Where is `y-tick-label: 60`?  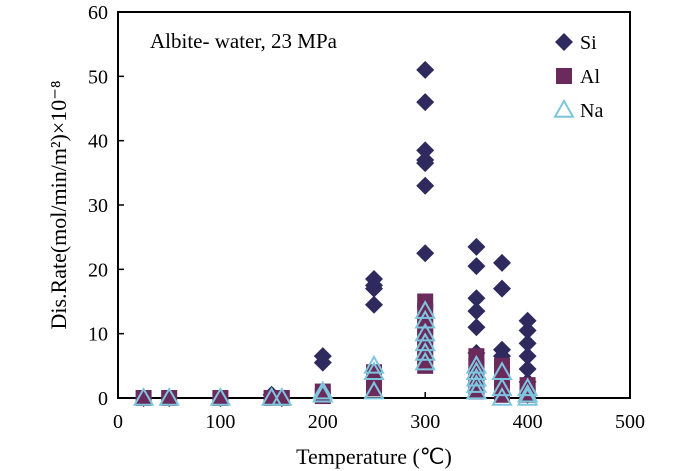
y-tick-label: 60 is located at coordinates (98, 13).